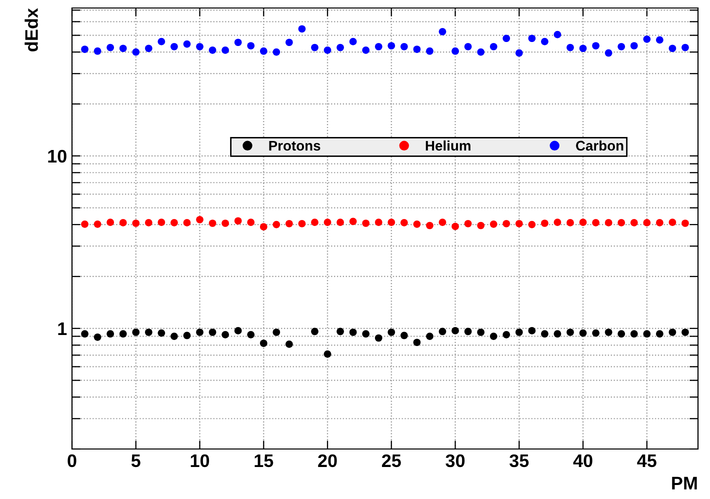 The image size is (710, 499). What do you see at coordinates (448, 145) in the screenshot?
I see `legend-label: Helium` at bounding box center [448, 145].